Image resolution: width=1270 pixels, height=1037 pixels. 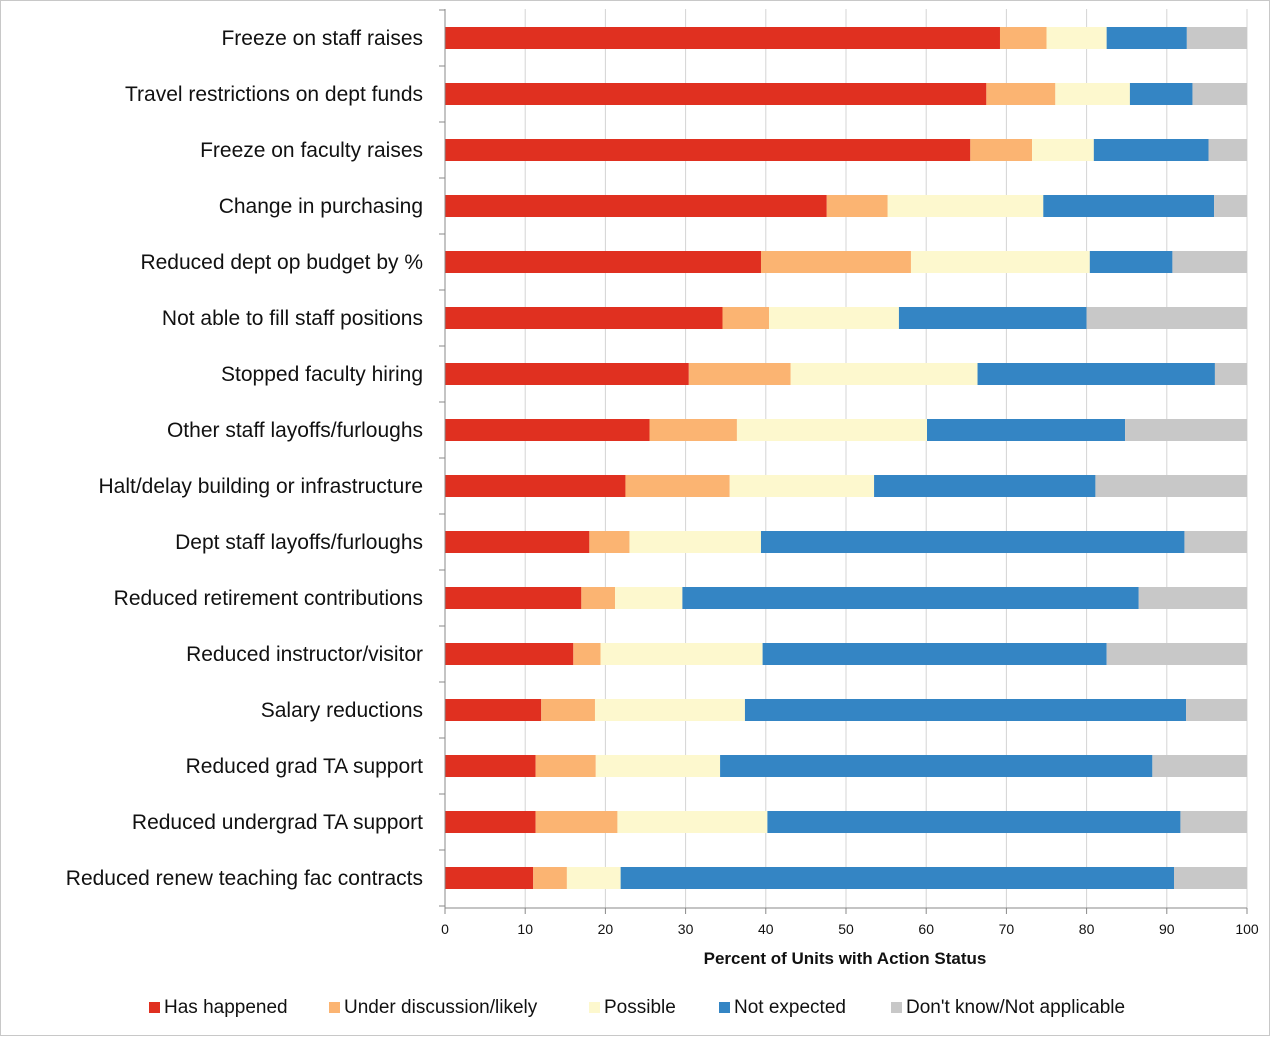 I want to click on bar-under-discussion-likely-dept-staff-layoffs-furloughs, so click(x=609, y=542).